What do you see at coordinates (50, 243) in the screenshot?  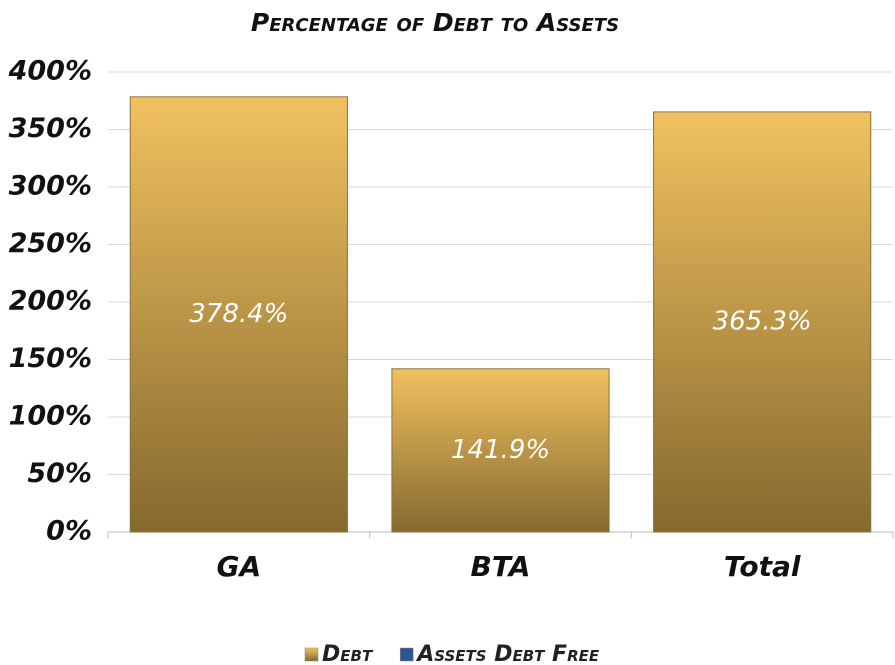 I see `y-tick-label: 250%` at bounding box center [50, 243].